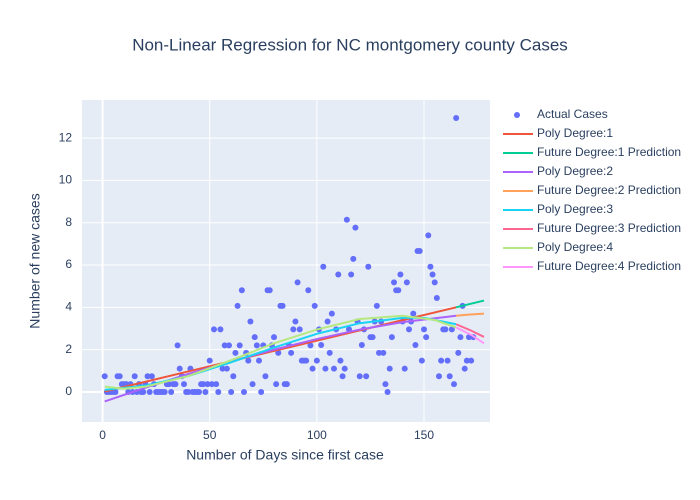 The height and width of the screenshot is (500, 700). Describe the element at coordinates (575, 171) in the screenshot. I see `legend-label: Poly Degree:2` at that location.